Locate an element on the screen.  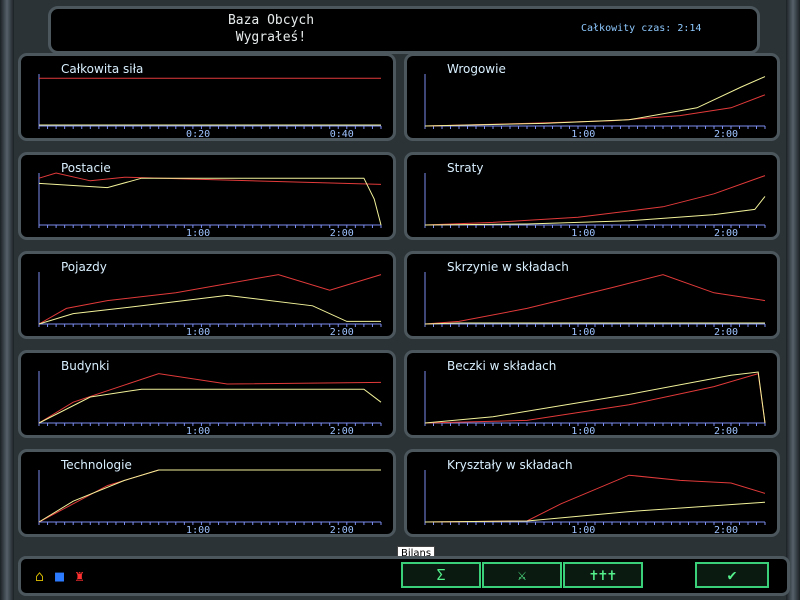
soldiers-icon: ⚔ is located at coordinates (522, 575).